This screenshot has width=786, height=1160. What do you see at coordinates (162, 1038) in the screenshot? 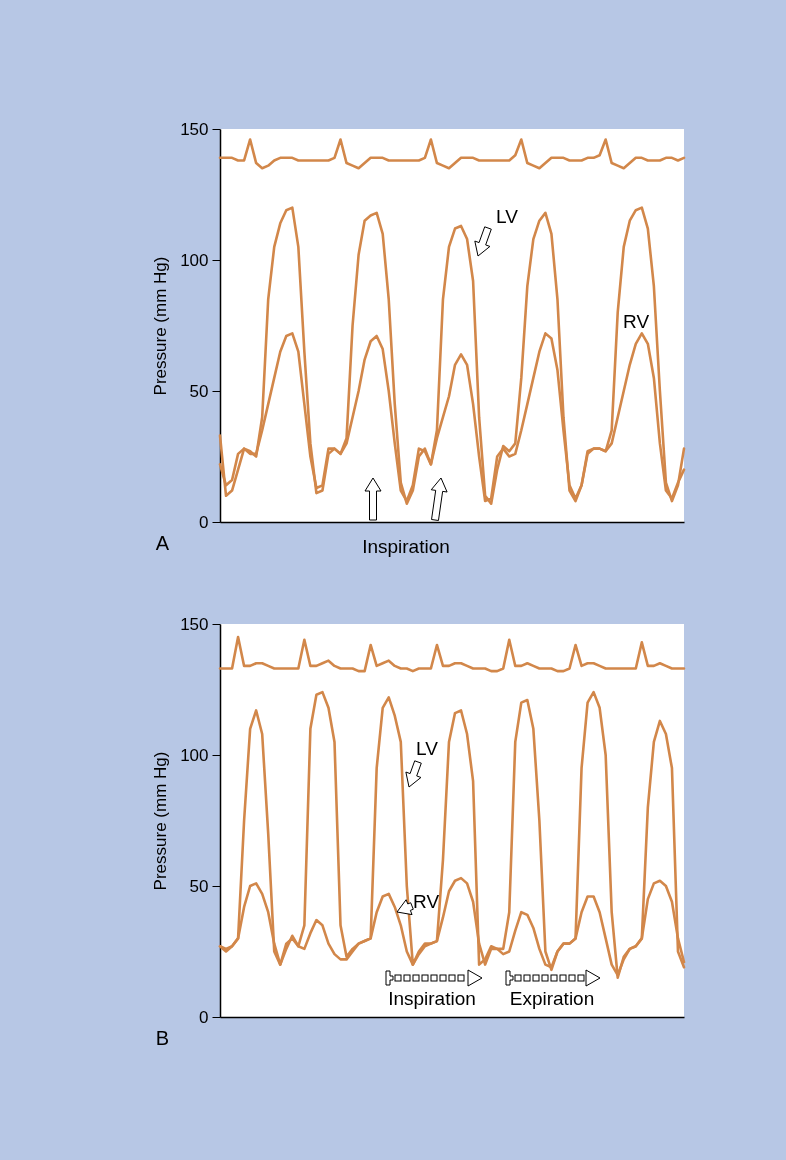
I see `text: B` at bounding box center [162, 1038].